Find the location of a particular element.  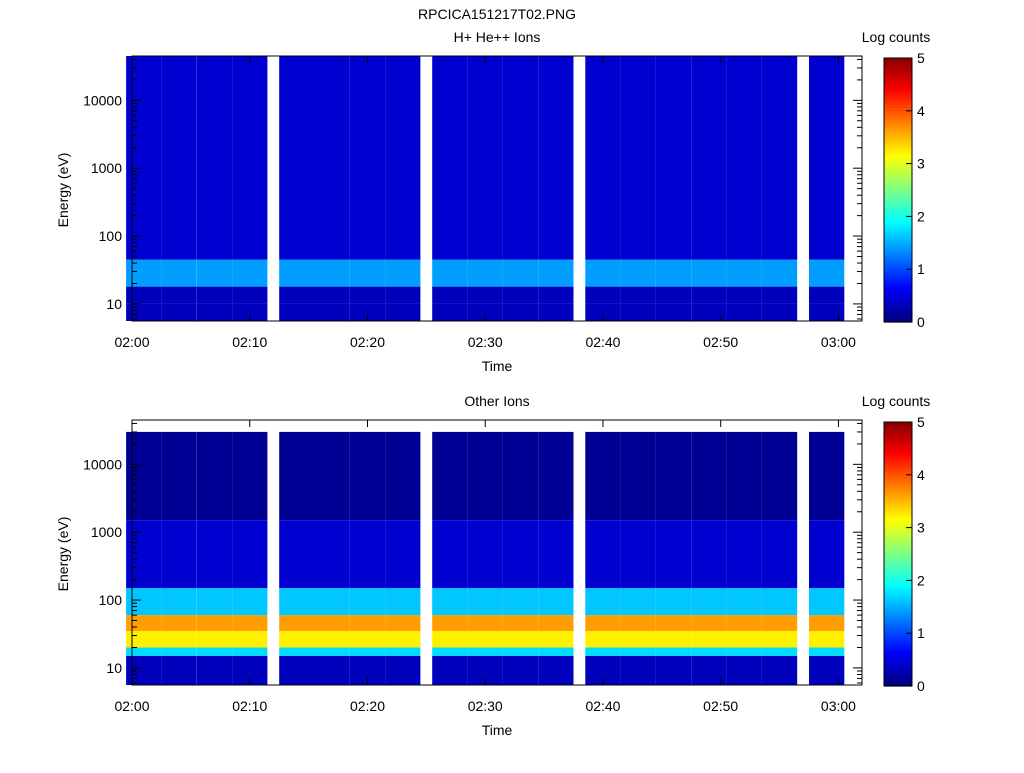

x-tick-label: 02:40 is located at coordinates (602, 342).